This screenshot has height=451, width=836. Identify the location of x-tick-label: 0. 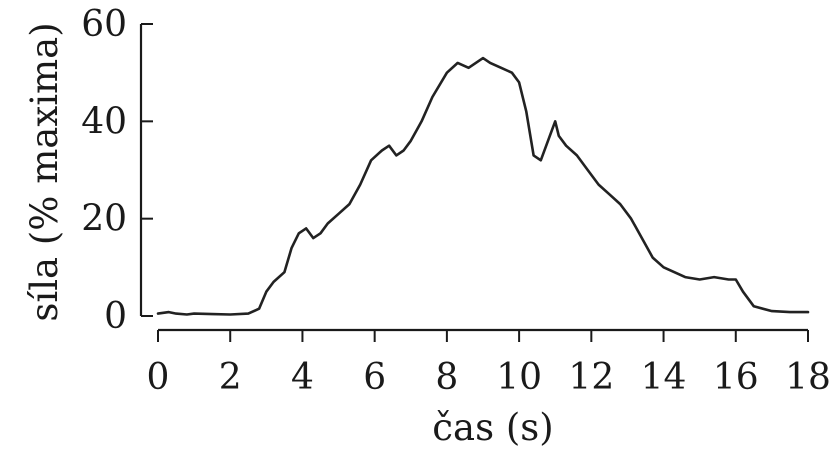
(158, 377).